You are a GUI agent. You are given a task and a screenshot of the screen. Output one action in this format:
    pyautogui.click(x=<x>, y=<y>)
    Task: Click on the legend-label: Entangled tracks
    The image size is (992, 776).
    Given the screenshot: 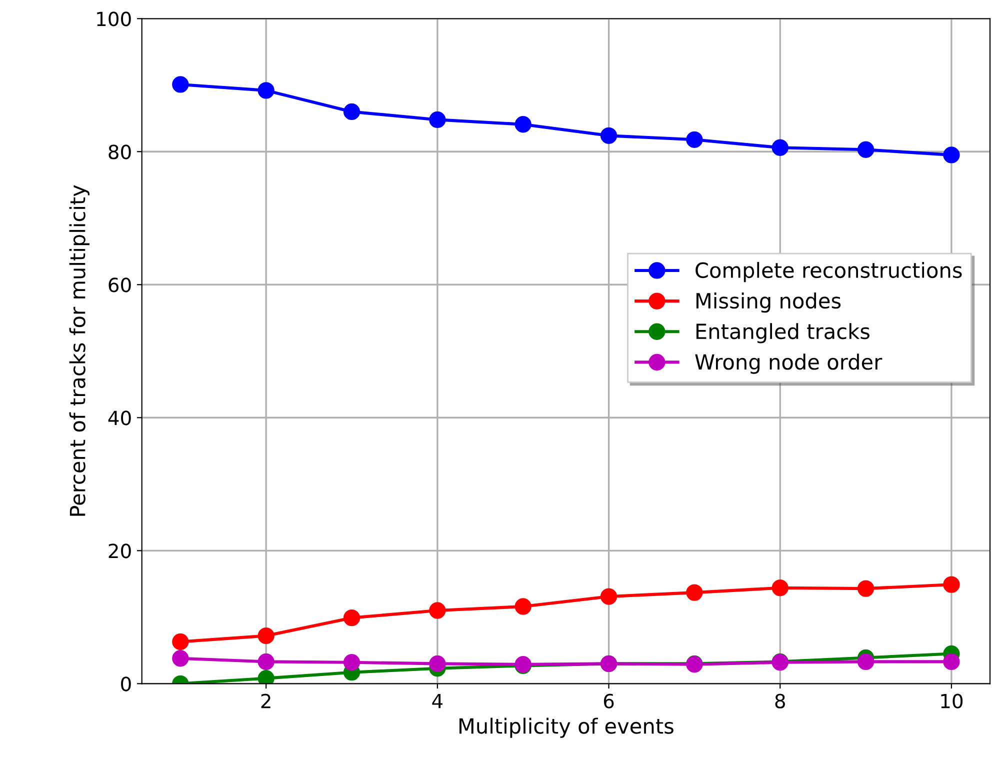 What is the action you would take?
    pyautogui.click(x=783, y=333)
    